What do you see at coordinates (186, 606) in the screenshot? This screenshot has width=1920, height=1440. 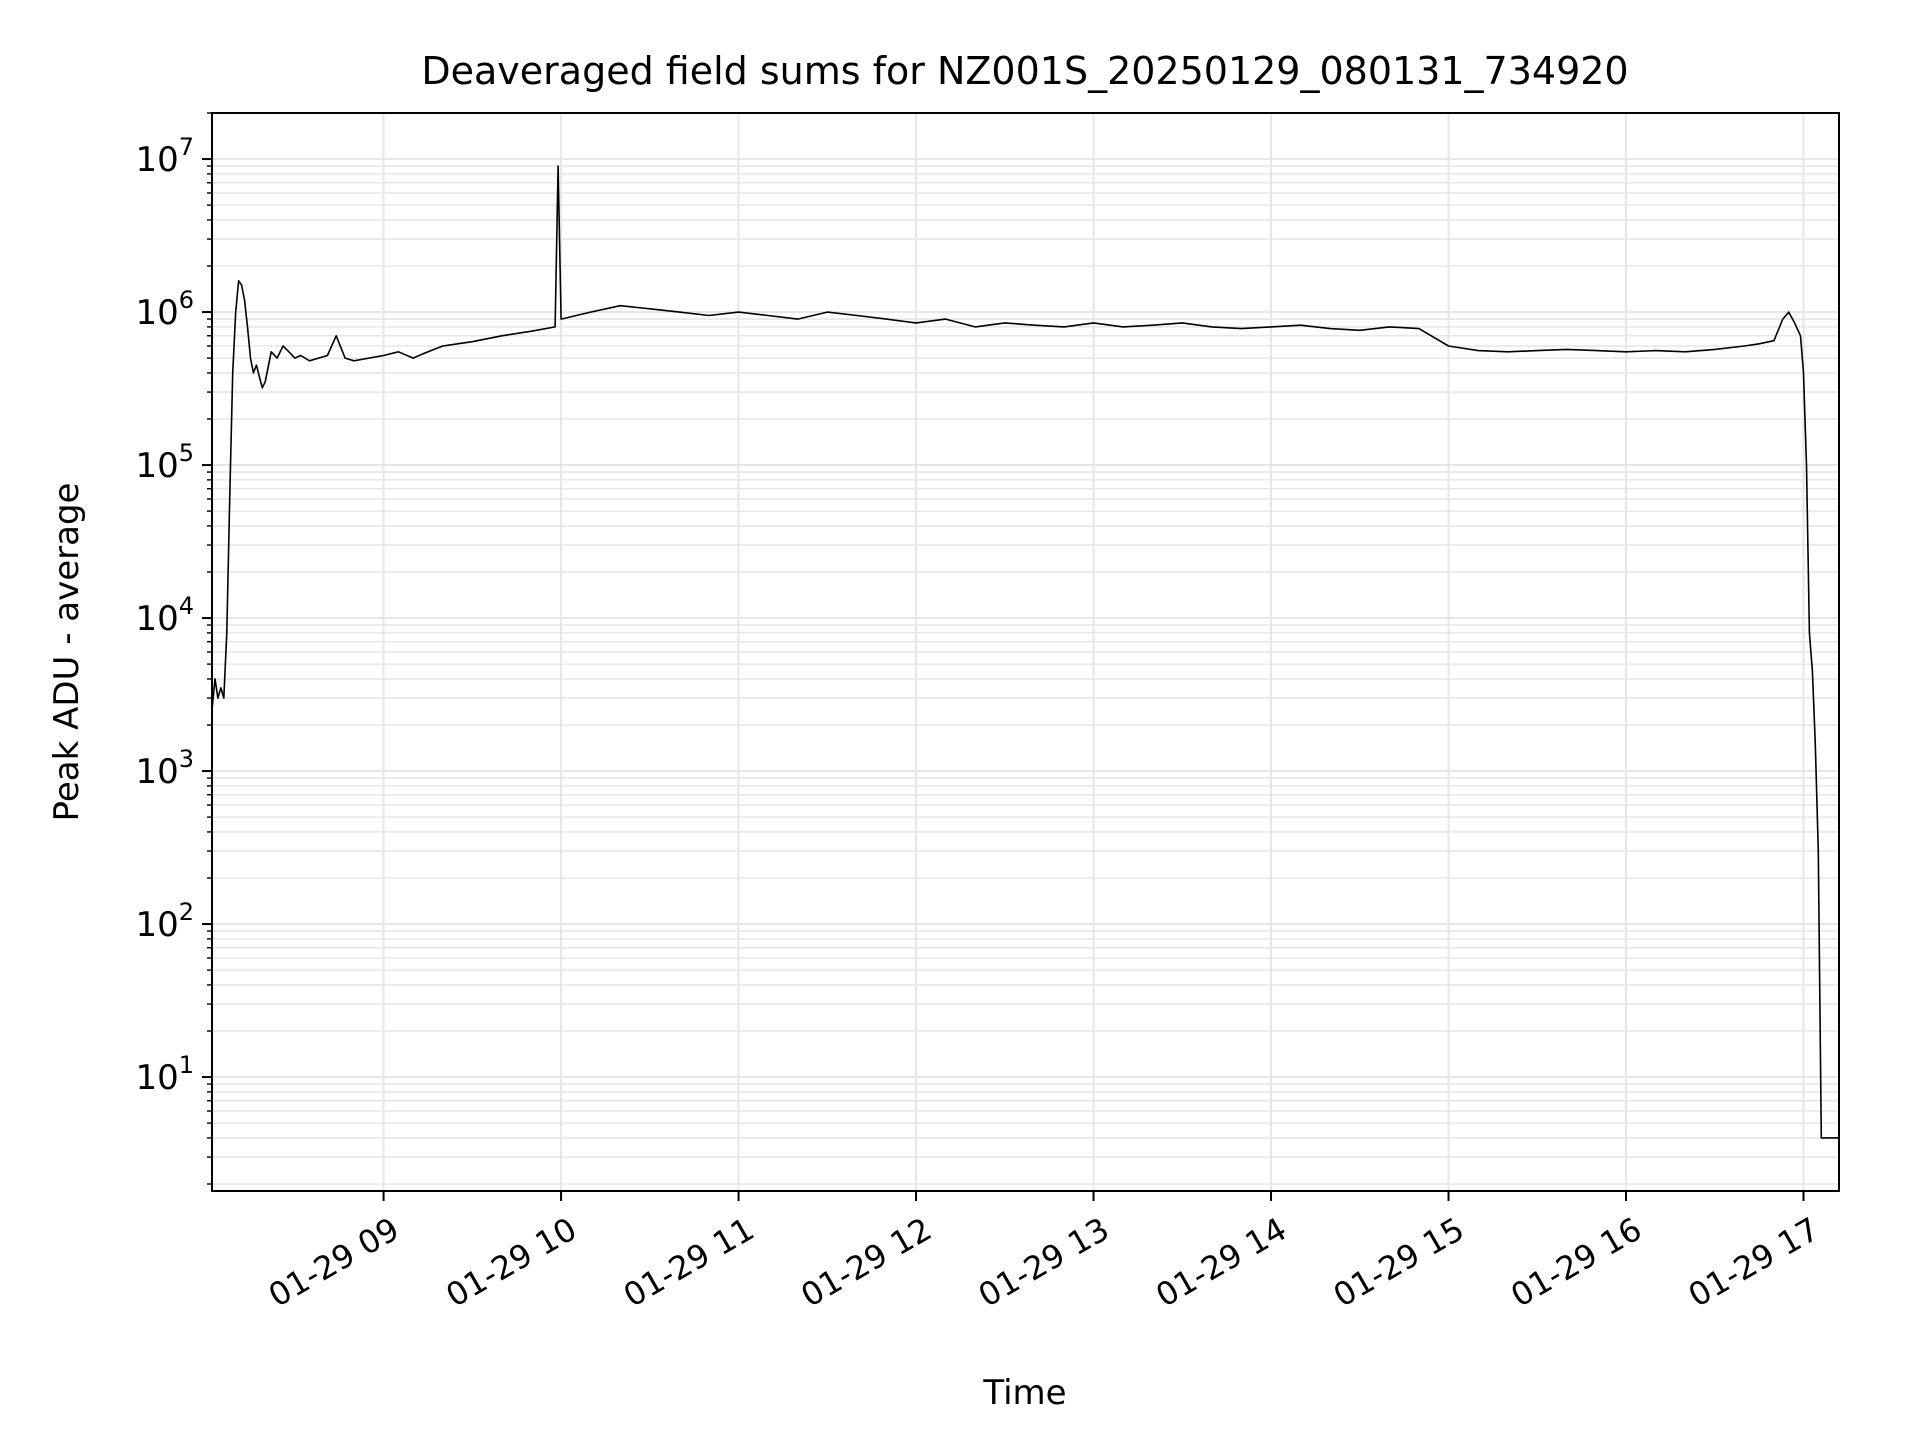 I see `y-tick-exponent: 4` at bounding box center [186, 606].